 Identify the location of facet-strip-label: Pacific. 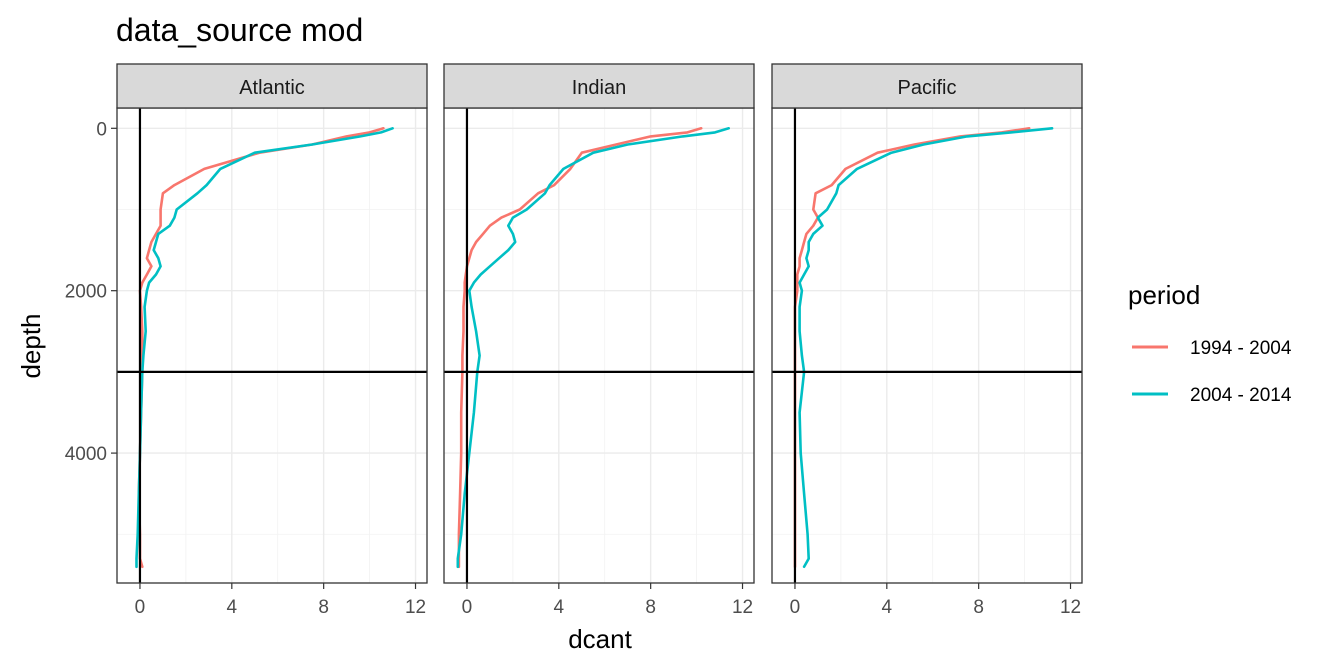
(927, 88).